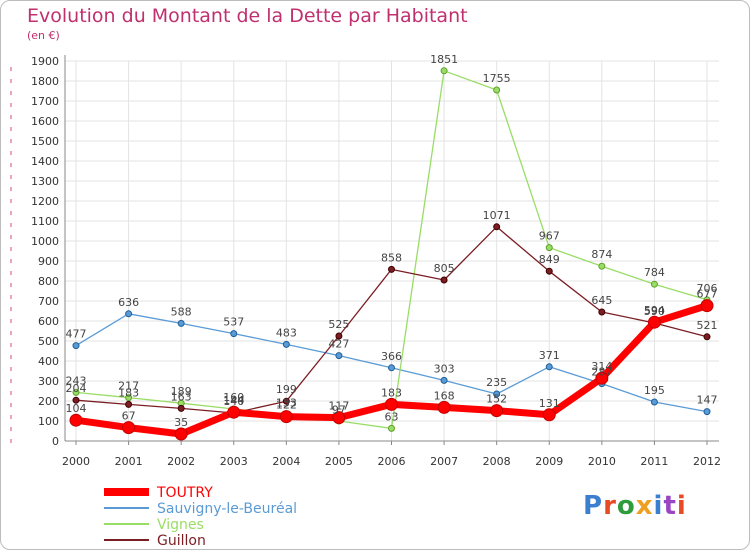 Image resolution: width=750 pixels, height=550 pixels. Describe the element at coordinates (227, 509) in the screenshot. I see `legend-label-sauvigny-le-beureal: Sauvigny-le-Beuréal` at that location.